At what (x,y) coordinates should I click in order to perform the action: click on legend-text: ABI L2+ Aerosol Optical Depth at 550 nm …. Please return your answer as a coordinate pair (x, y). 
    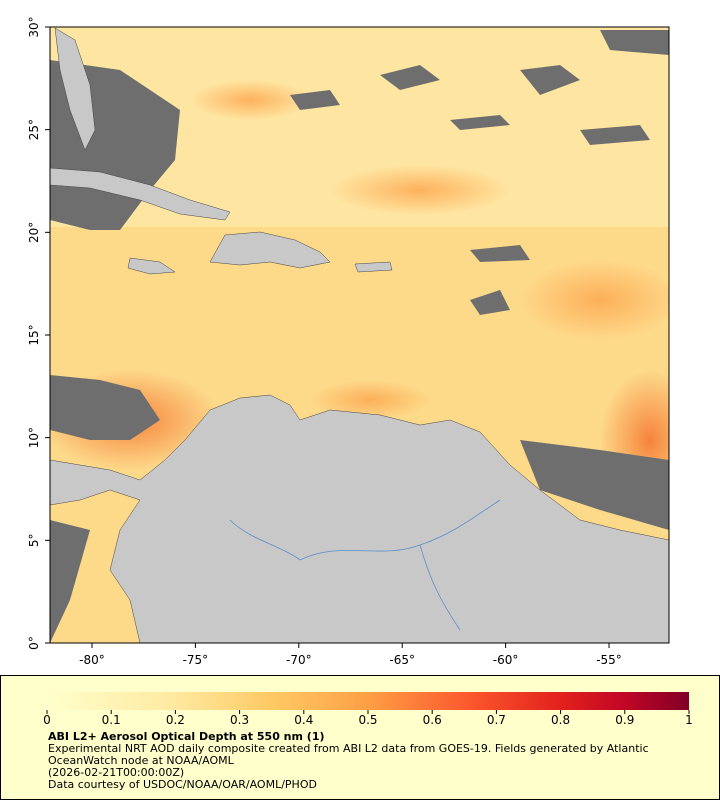
    Looking at the image, I should click on (368, 761).